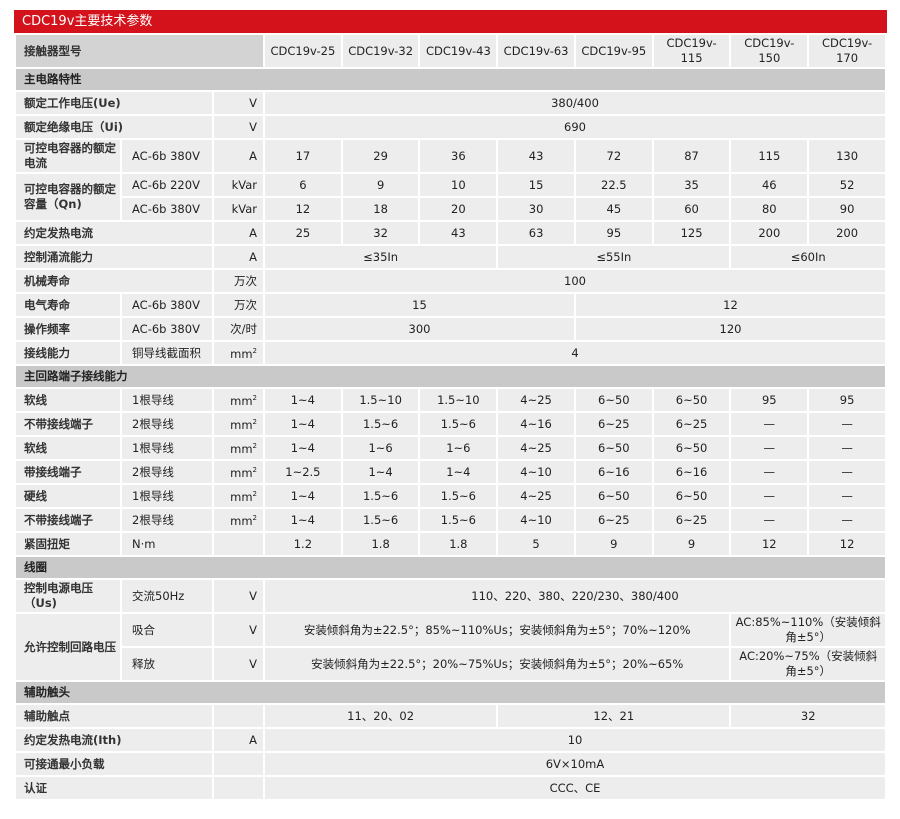 This screenshot has width=900, height=819. What do you see at coordinates (450, 400) in the screenshot?
I see `table-row: 软线 1根导线 mm2 1~4 1.5~10 1.5~10 4~25 6~50 6~50 95 95` at bounding box center [450, 400].